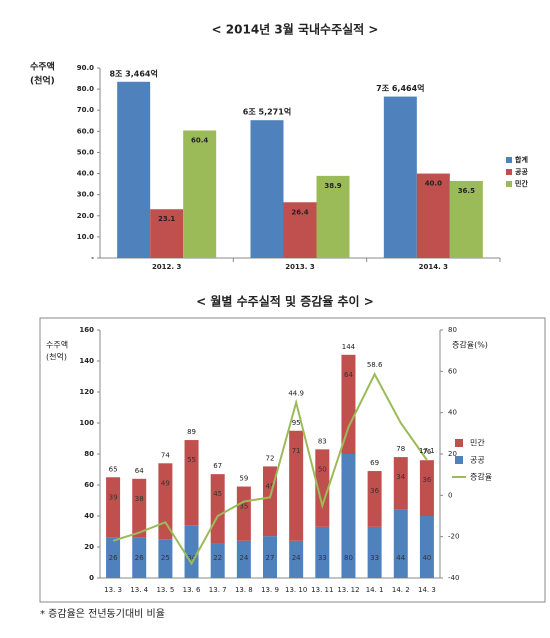  Describe the element at coordinates (139, 590) in the screenshot. I see `x-tick-label: 13. 4` at that location.